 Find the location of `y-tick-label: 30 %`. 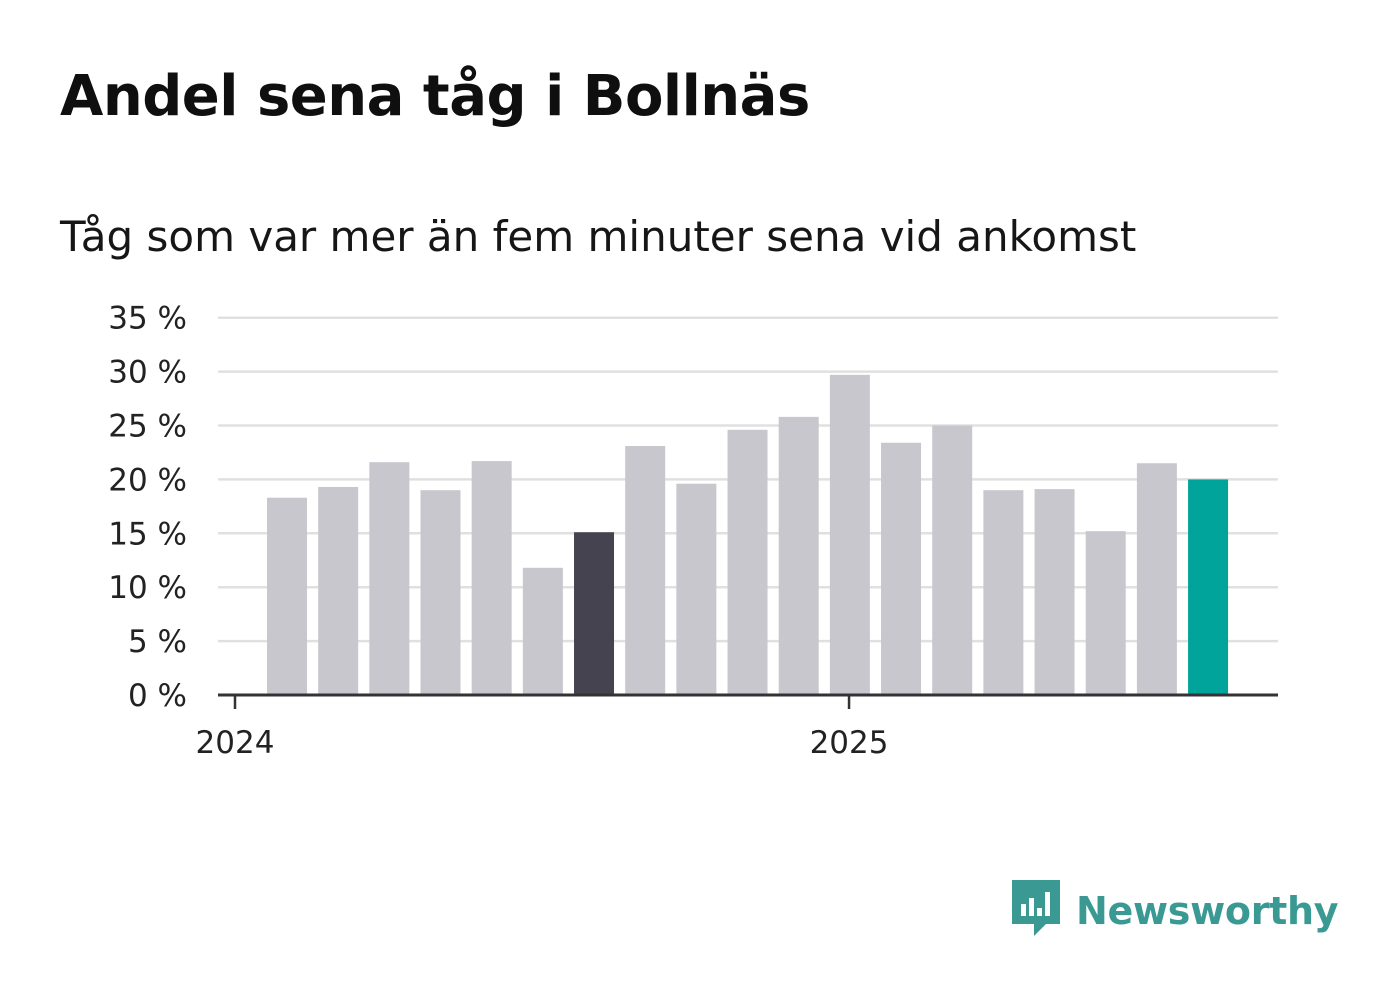

y-tick-label: 30 % is located at coordinates (147, 373).